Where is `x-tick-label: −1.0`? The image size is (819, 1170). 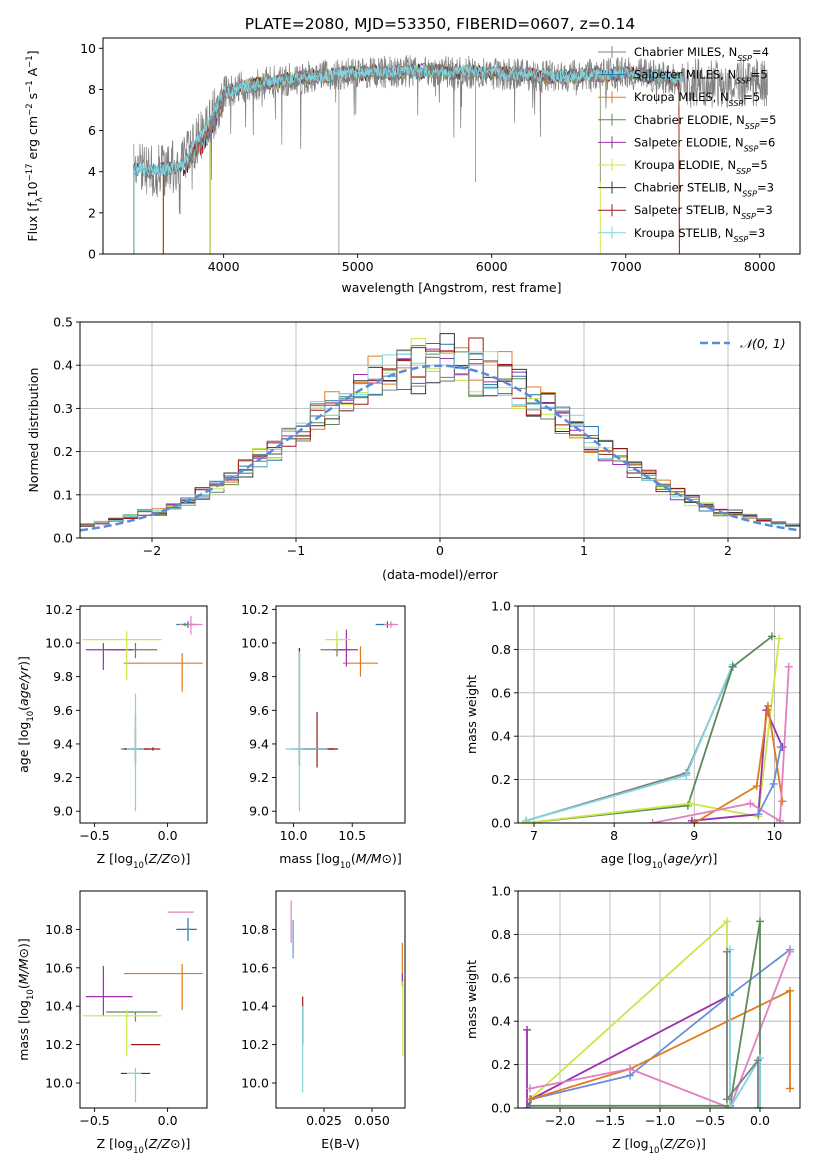 x-tick-label: −1.0 is located at coordinates (660, 1120).